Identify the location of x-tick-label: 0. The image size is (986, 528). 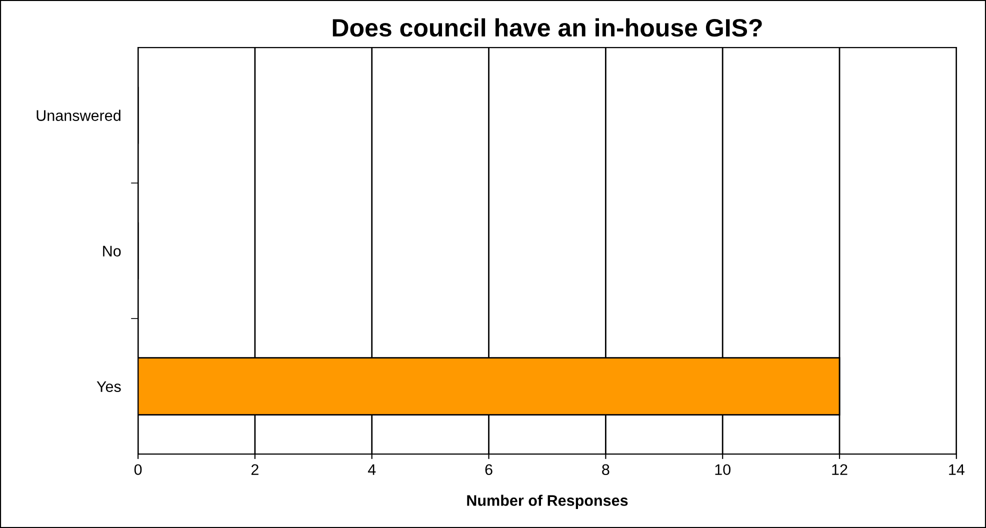
(138, 470).